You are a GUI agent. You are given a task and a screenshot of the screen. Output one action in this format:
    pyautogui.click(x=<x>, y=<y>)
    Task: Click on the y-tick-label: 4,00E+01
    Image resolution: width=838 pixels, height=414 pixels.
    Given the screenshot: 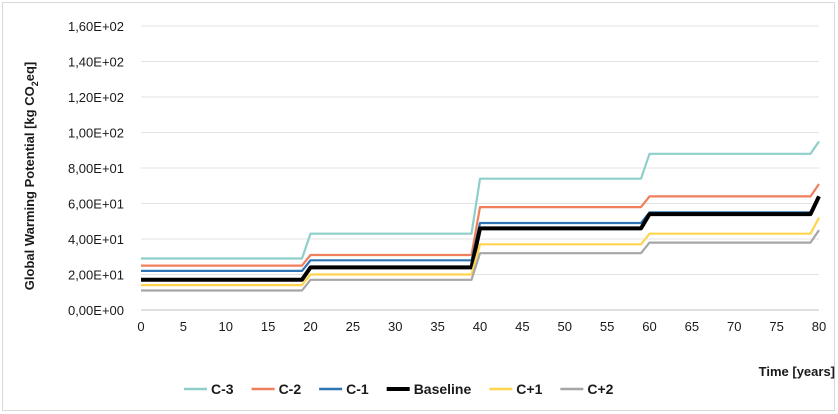 What is the action you would take?
    pyautogui.click(x=96, y=239)
    